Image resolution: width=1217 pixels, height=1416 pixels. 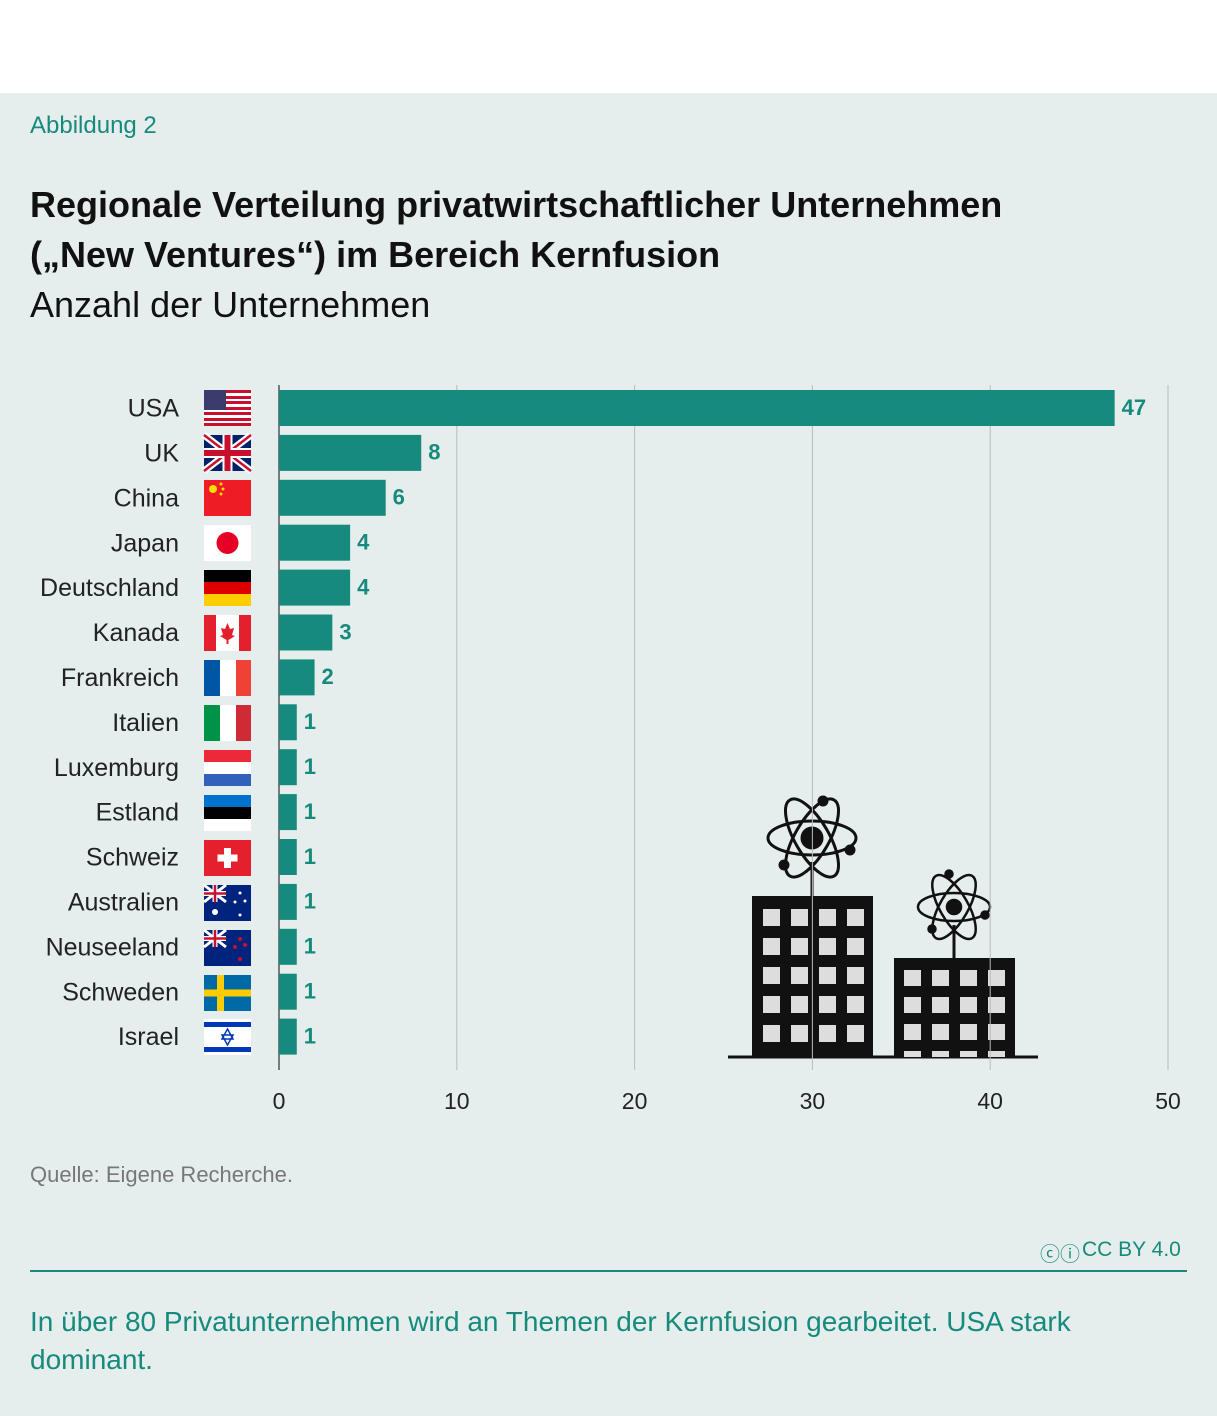 I want to click on value-label: 3, so click(x=345, y=631).